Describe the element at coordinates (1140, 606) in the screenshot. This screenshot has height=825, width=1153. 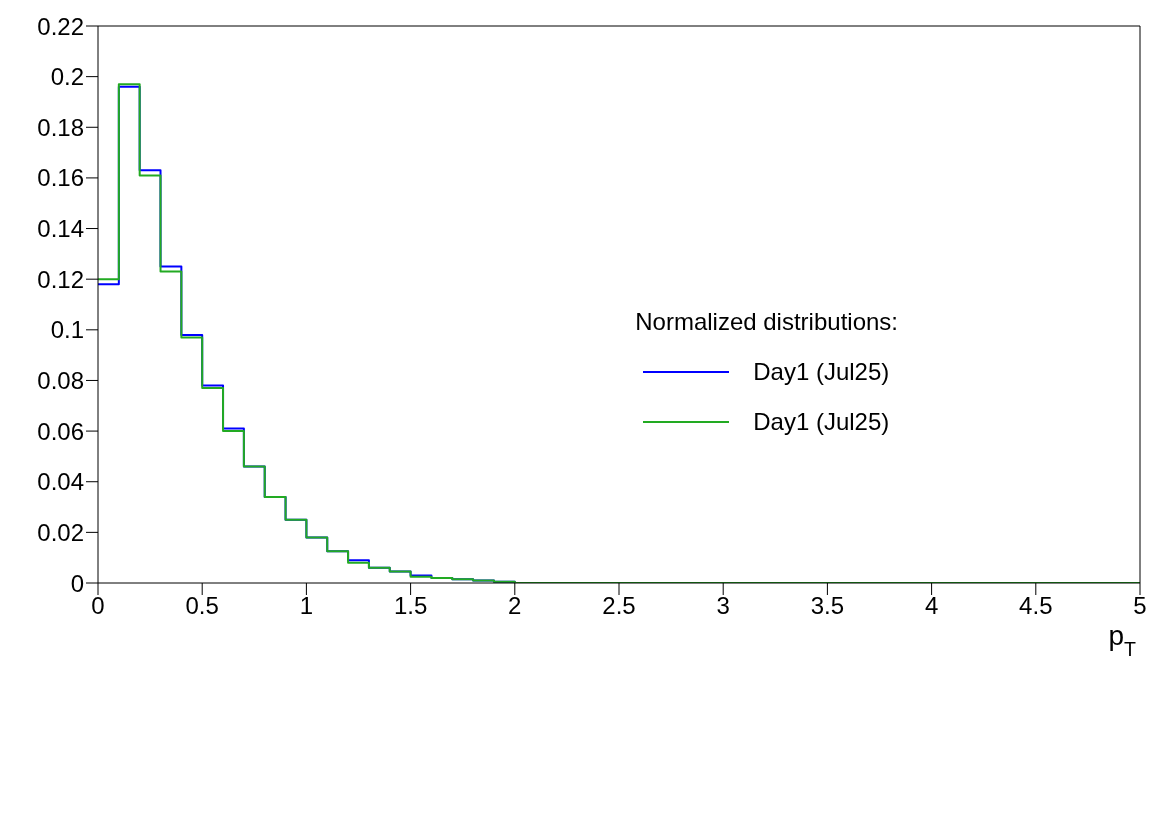
I see `x-tick-label: 5` at that location.